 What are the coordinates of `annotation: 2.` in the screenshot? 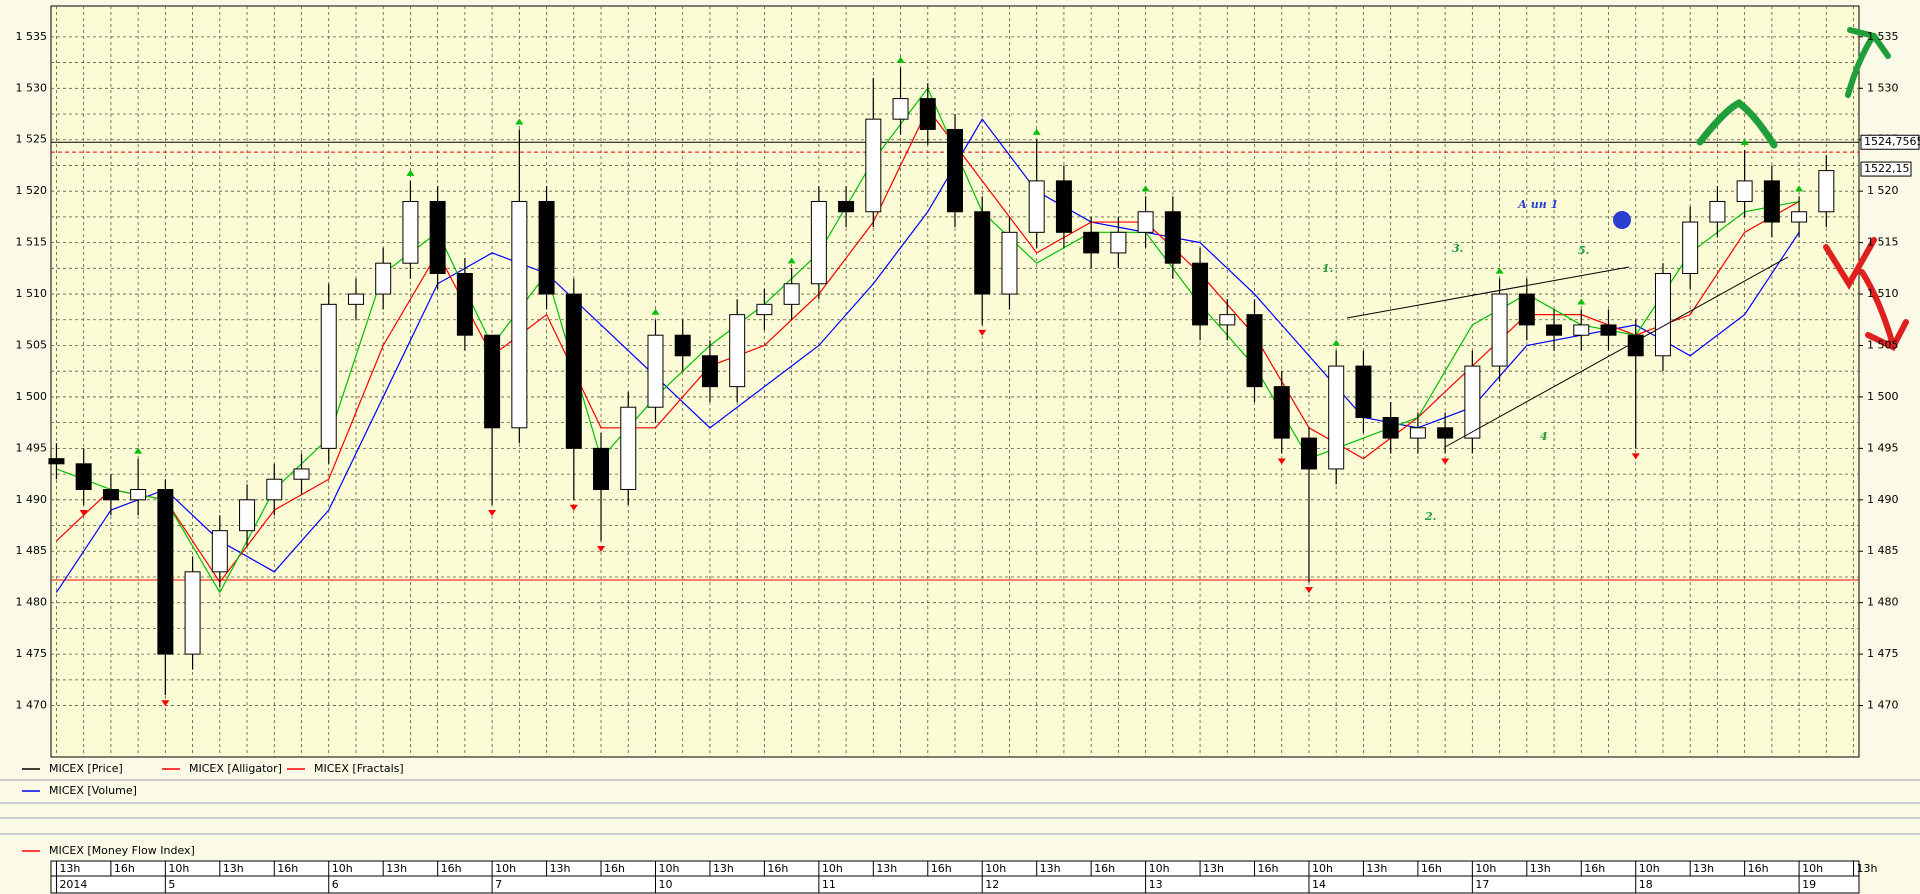 It's located at (1430, 516).